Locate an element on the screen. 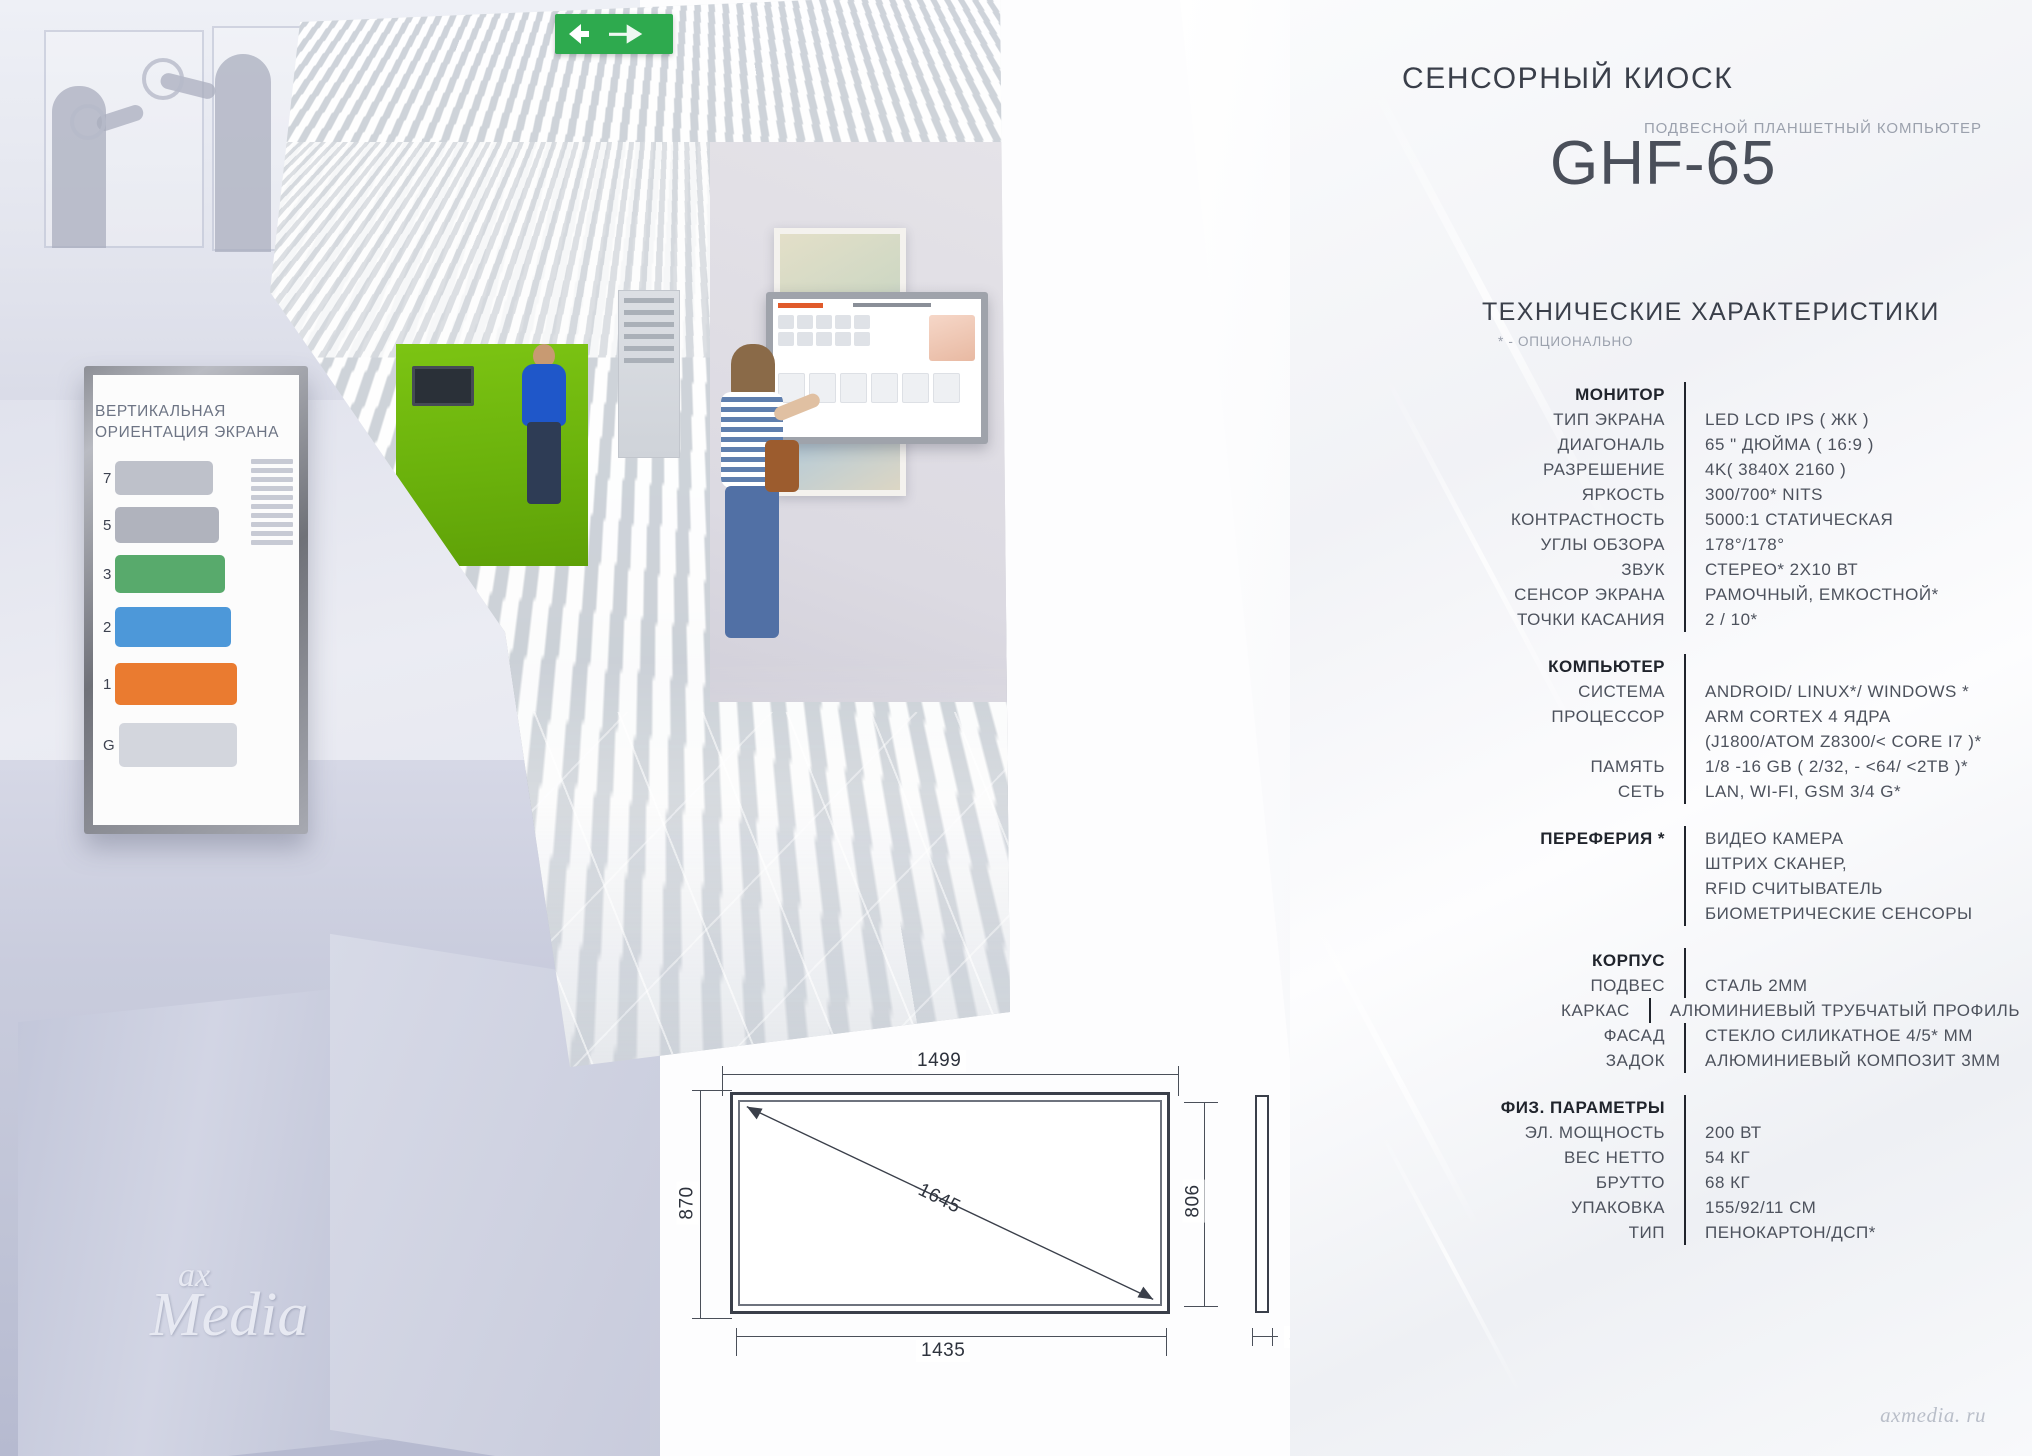 The image size is (2032, 1456). spec-row-label: СИСТЕМА is located at coordinates (1621, 691).